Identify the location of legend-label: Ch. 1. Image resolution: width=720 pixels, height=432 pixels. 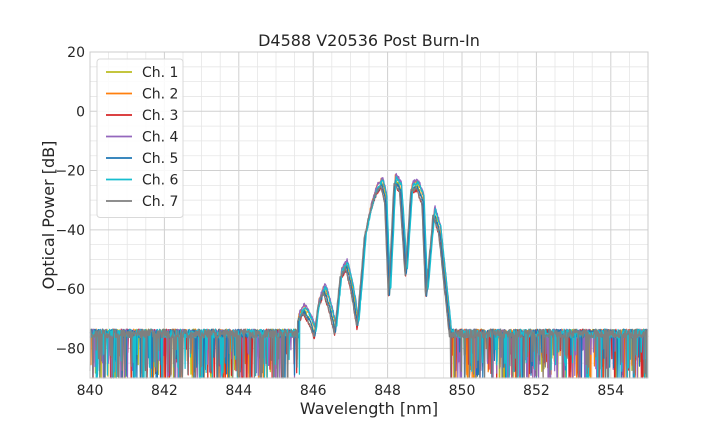
(160, 73).